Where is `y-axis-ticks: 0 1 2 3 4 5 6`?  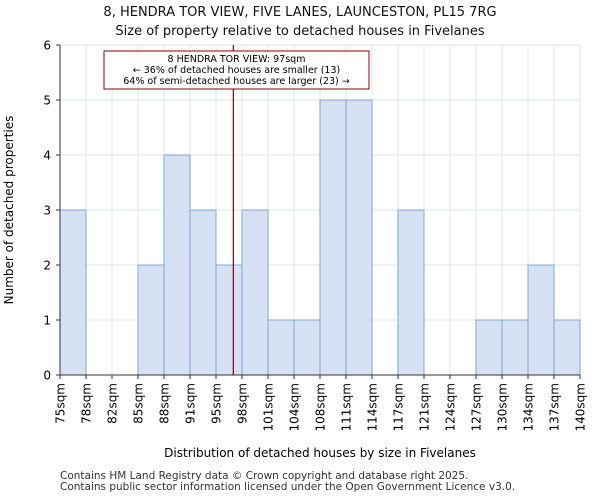 y-axis-ticks: 0 1 2 3 4 5 6 is located at coordinates (51, 211).